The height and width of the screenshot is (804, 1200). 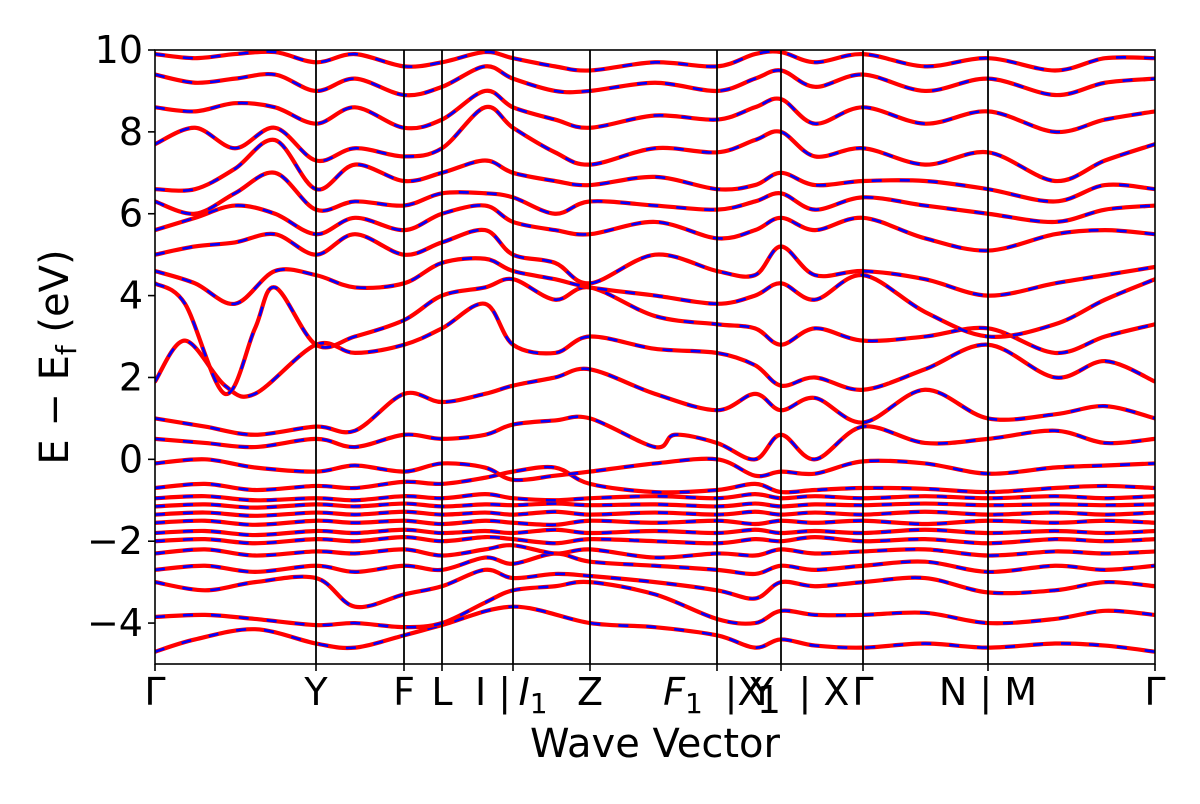 What do you see at coordinates (131, 296) in the screenshot?
I see `y-tick-label: 4` at bounding box center [131, 296].